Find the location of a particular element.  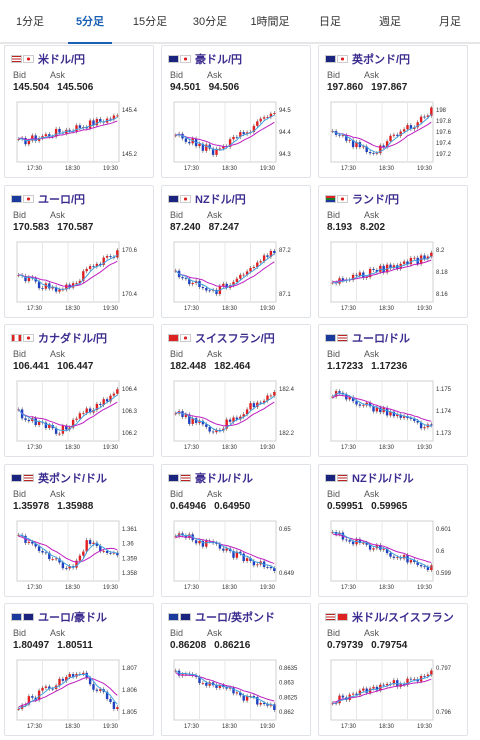

us-flag-icon is located at coordinates (28, 477).